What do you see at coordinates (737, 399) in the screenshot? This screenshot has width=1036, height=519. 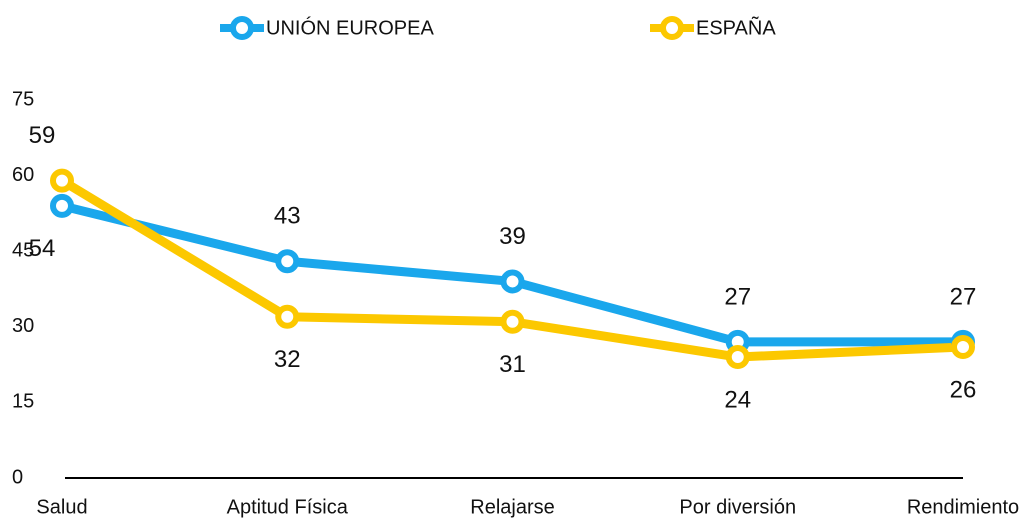 I see `data-label: 24` at bounding box center [737, 399].